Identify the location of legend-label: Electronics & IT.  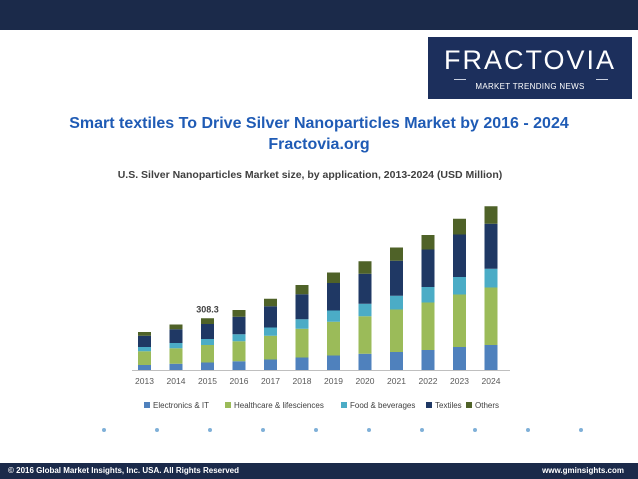
(181, 405).